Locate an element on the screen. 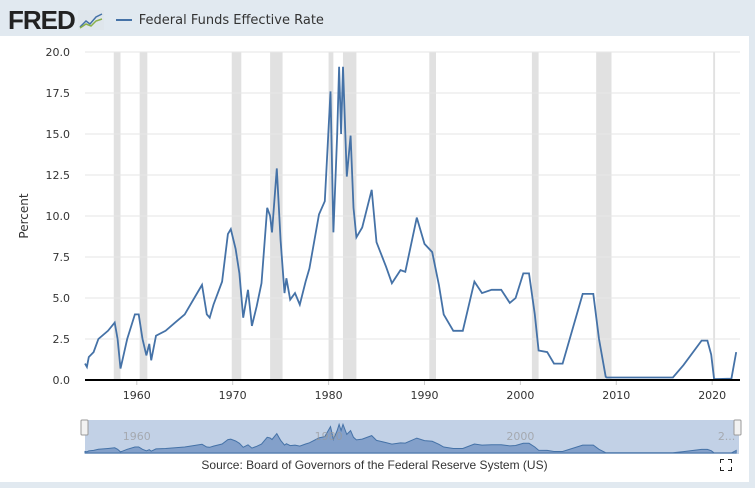  y-tick-label: 0.0 is located at coordinates (62, 380).